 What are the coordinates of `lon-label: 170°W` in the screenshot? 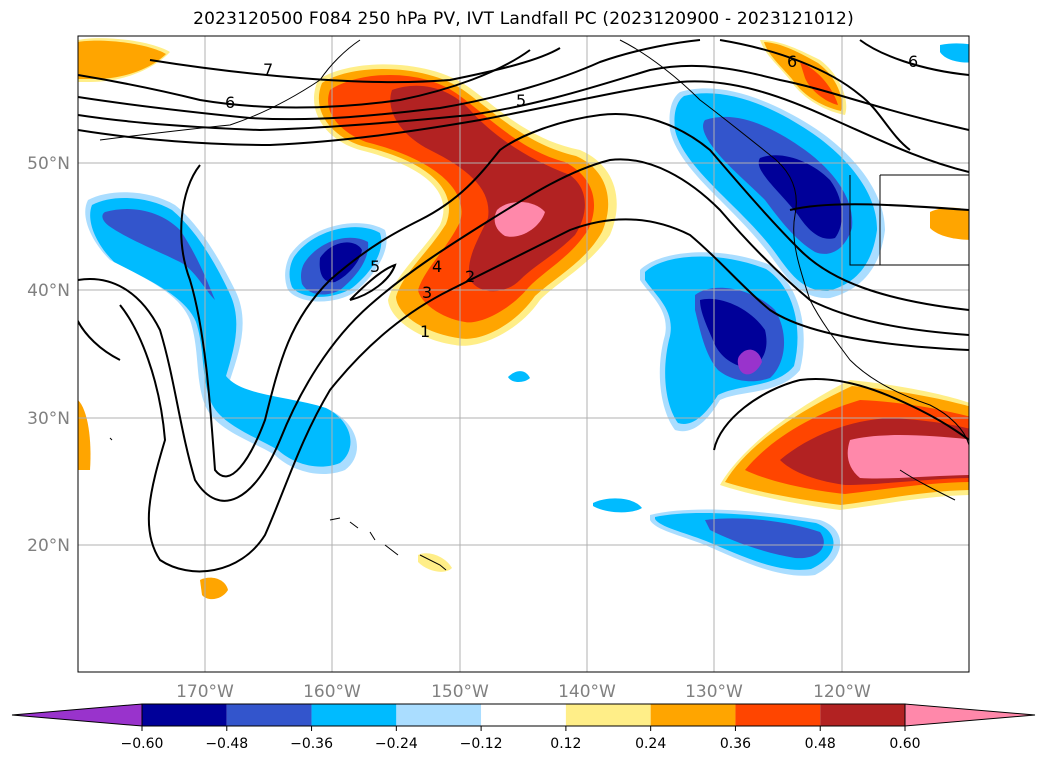 It's located at (205, 692).